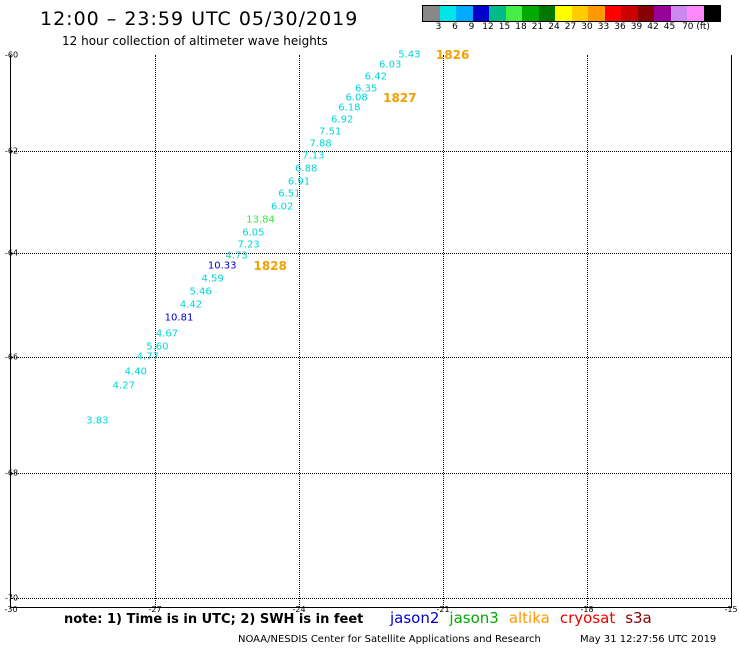 The image size is (740, 650). I want to click on legend-label: 9, so click(471, 27).